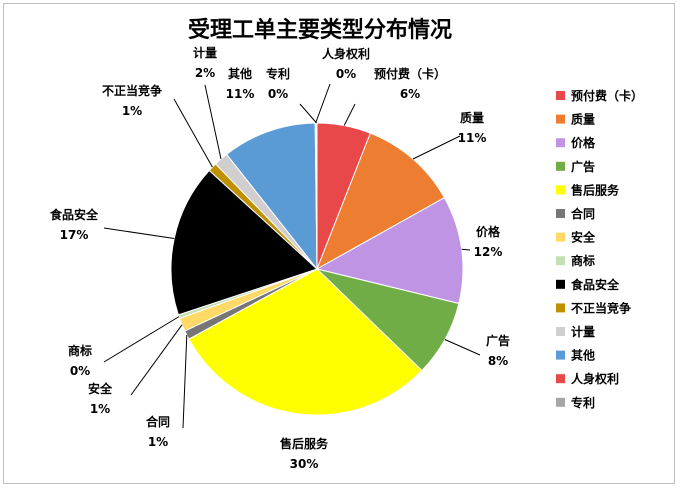 Image resolution: width=680 pixels, height=489 pixels. What do you see at coordinates (205, 52) in the screenshot?
I see `data-label-name-11: 计量` at bounding box center [205, 52].